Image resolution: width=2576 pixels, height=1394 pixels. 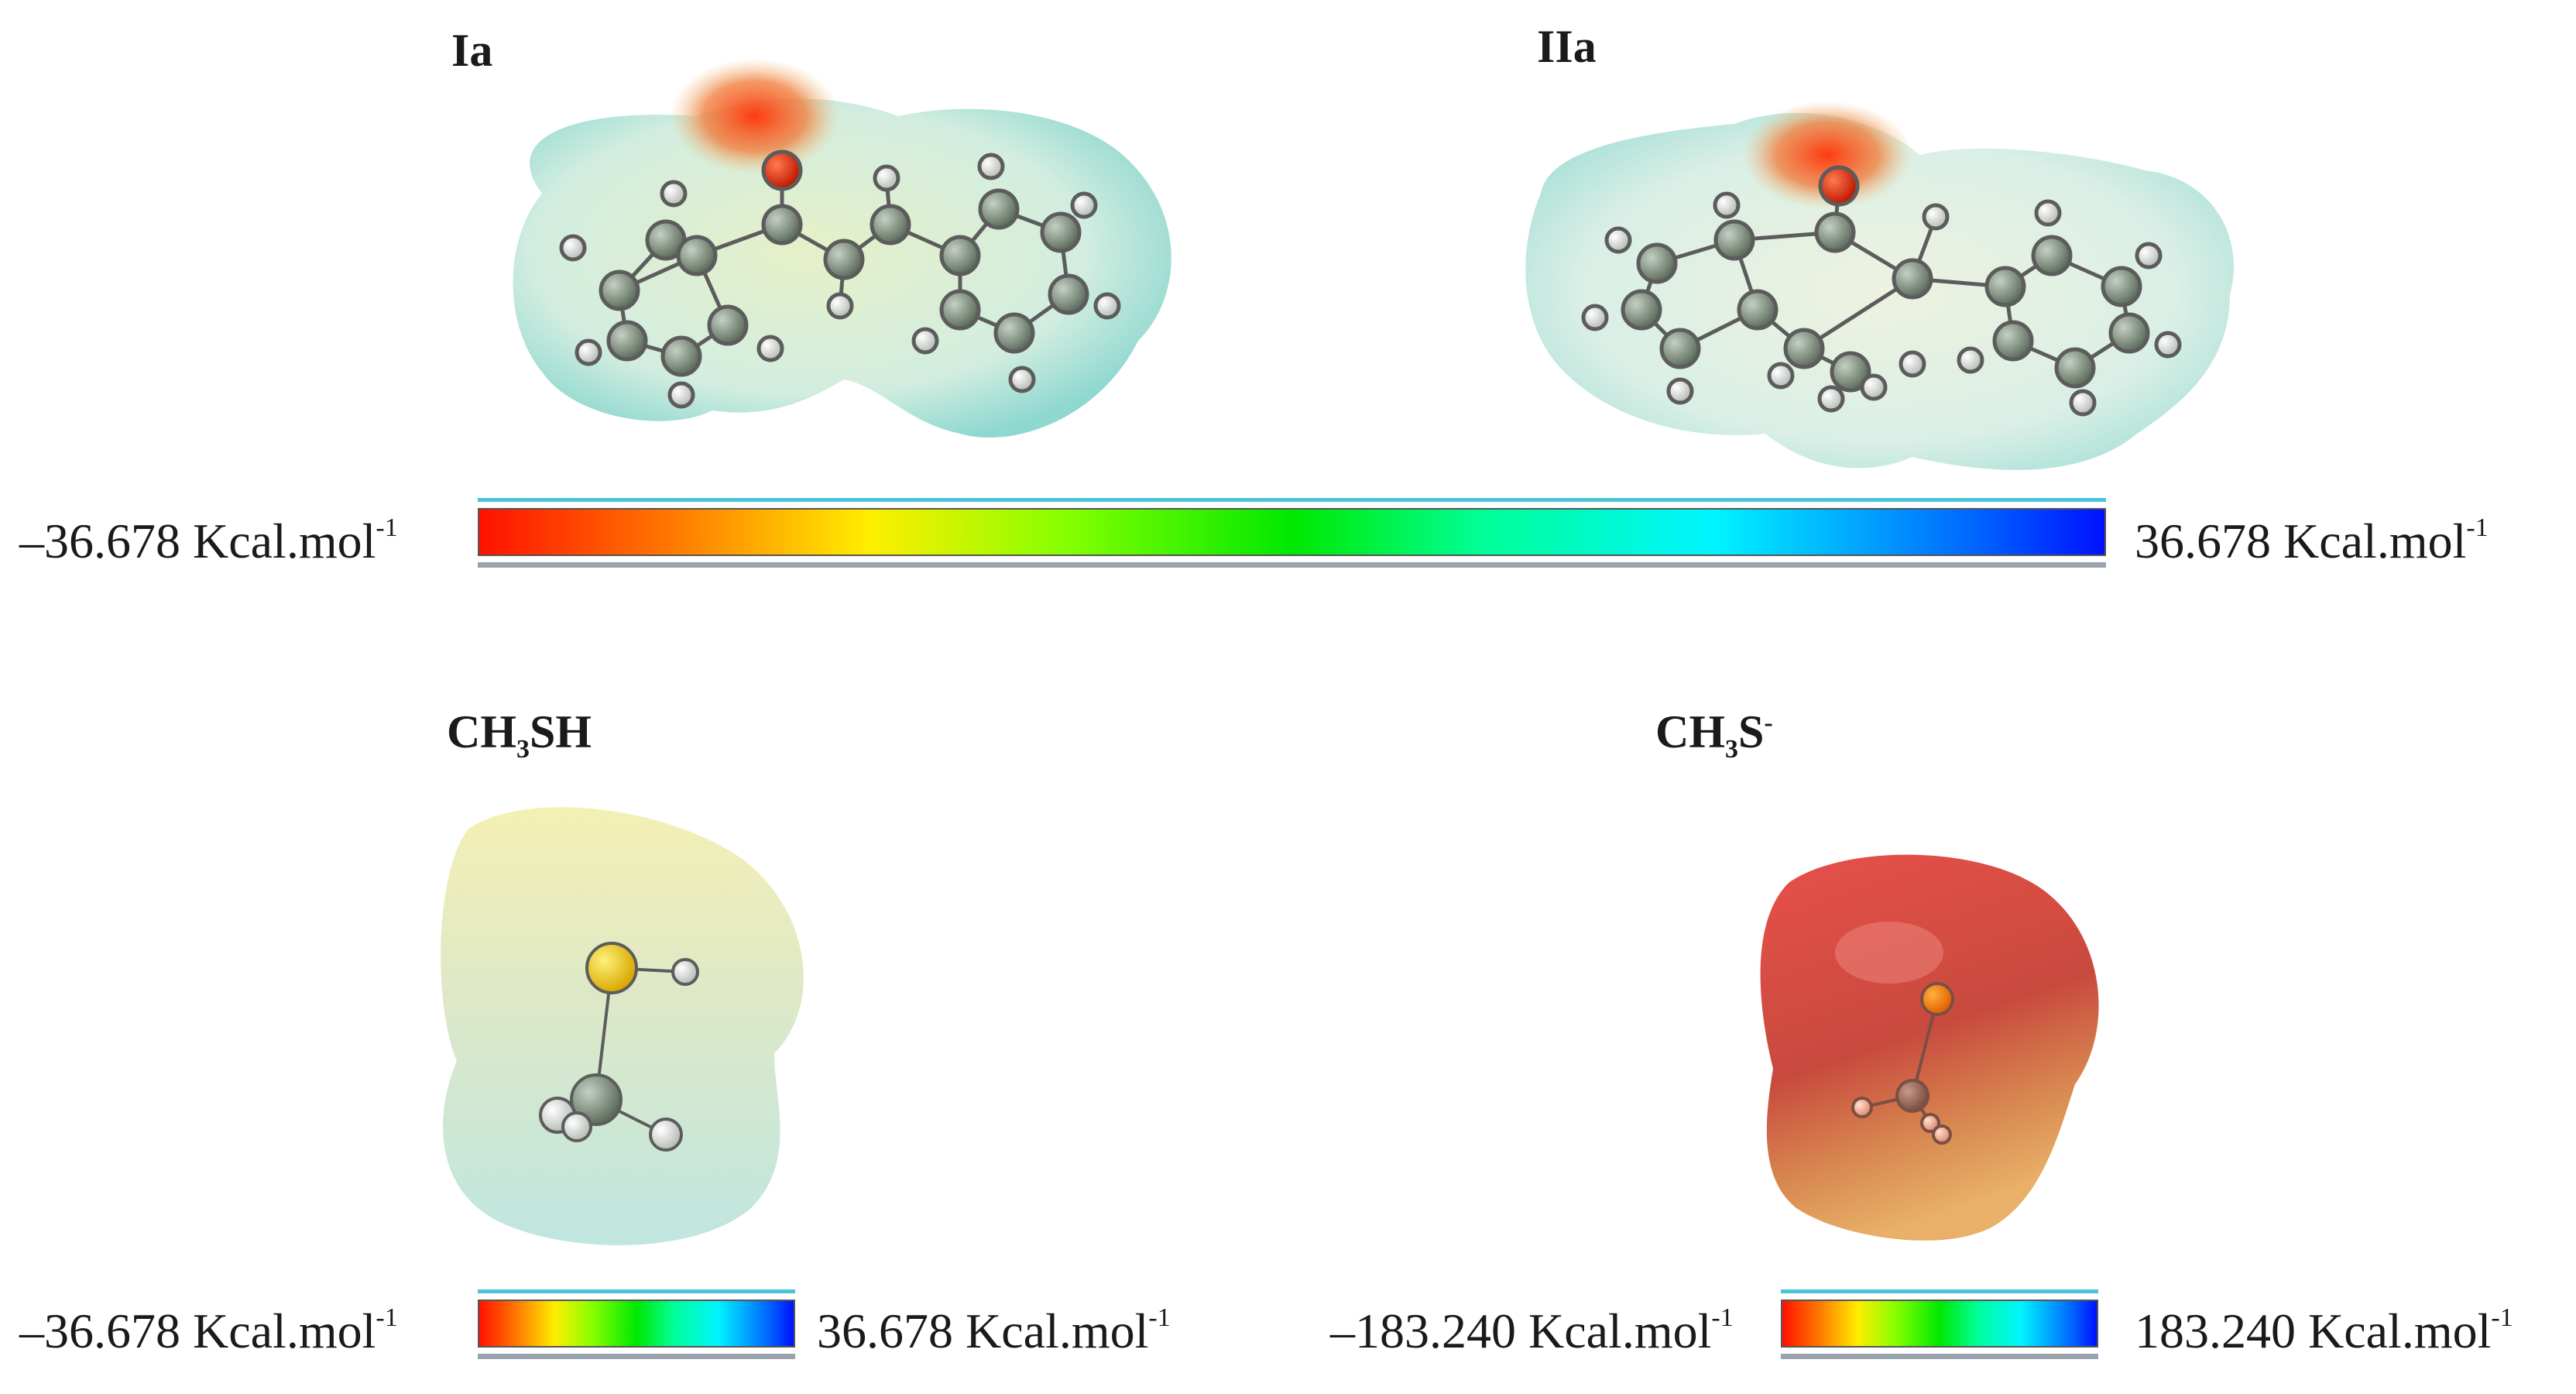 What do you see at coordinates (1714, 735) in the screenshot?
I see `title-ch3s: CH3S-` at bounding box center [1714, 735].